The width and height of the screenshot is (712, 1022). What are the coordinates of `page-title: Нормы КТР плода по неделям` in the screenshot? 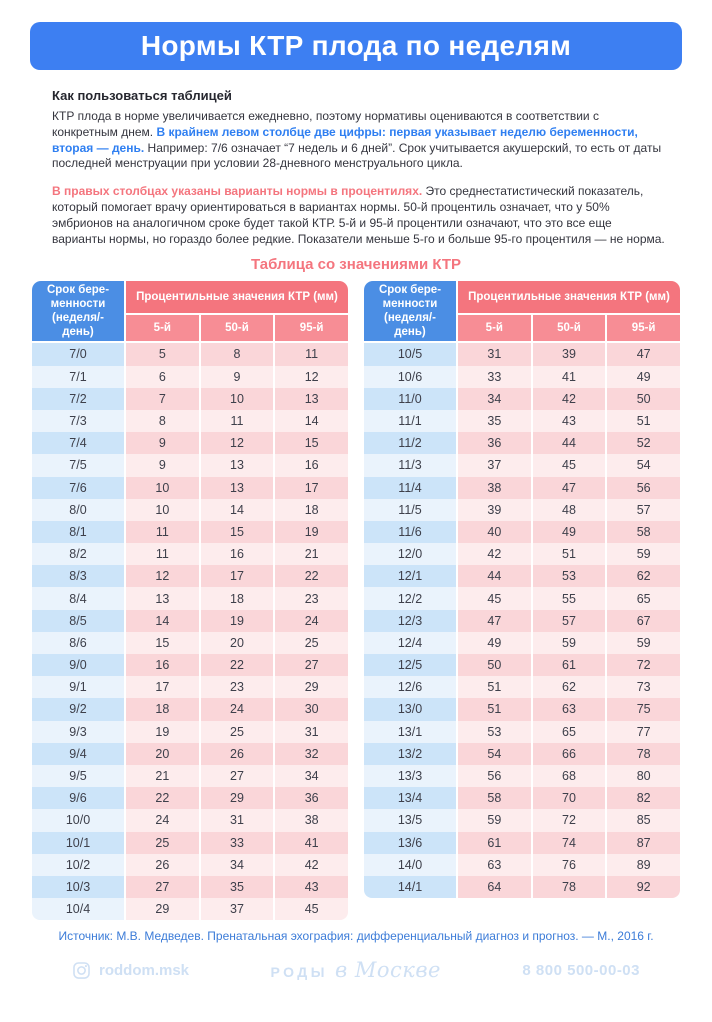 It's located at (356, 46).